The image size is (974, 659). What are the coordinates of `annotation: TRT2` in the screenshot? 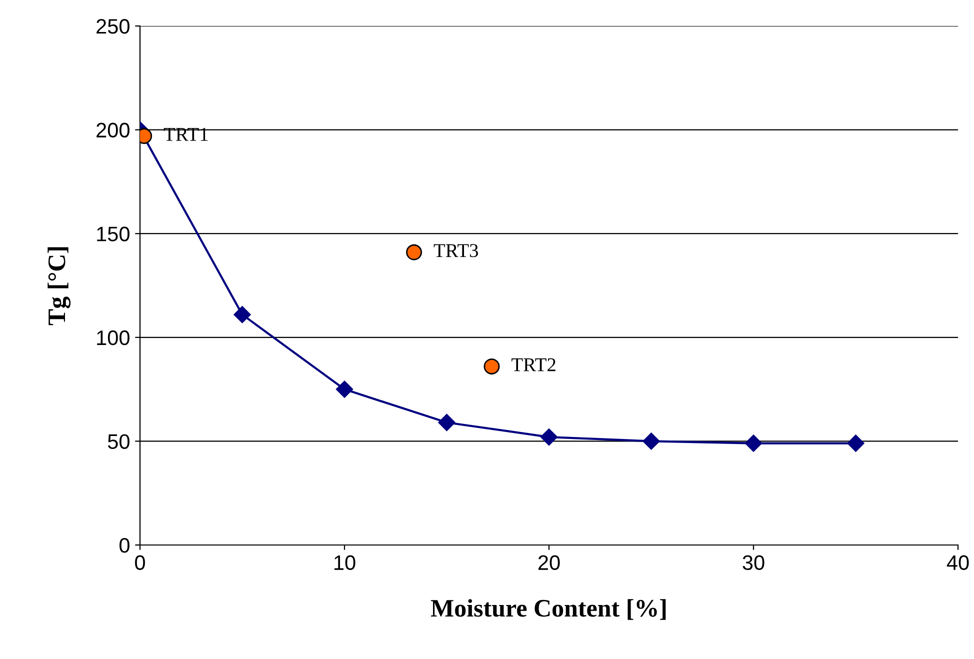 It's located at (534, 365).